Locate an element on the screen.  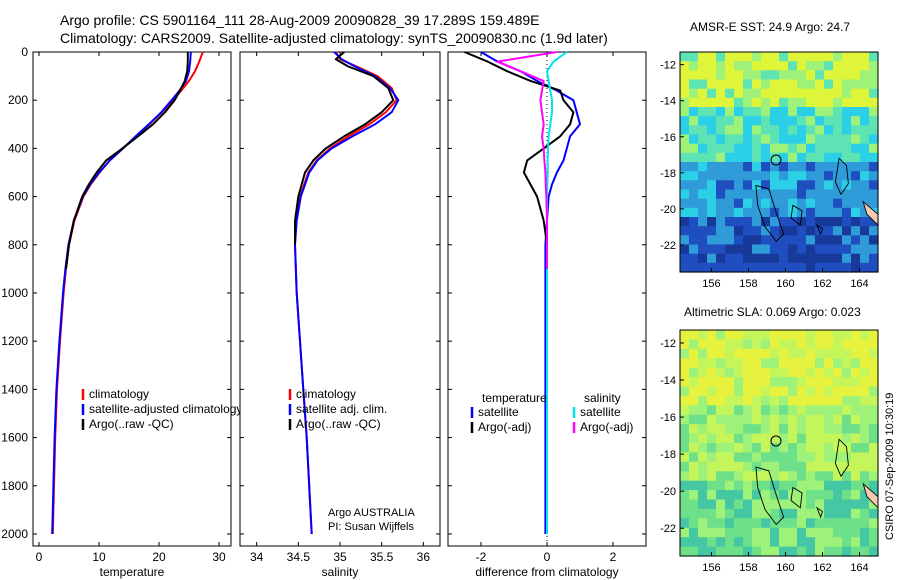
temperature-legend-label: satellite-adjusted climatology is located at coordinates (165, 409).